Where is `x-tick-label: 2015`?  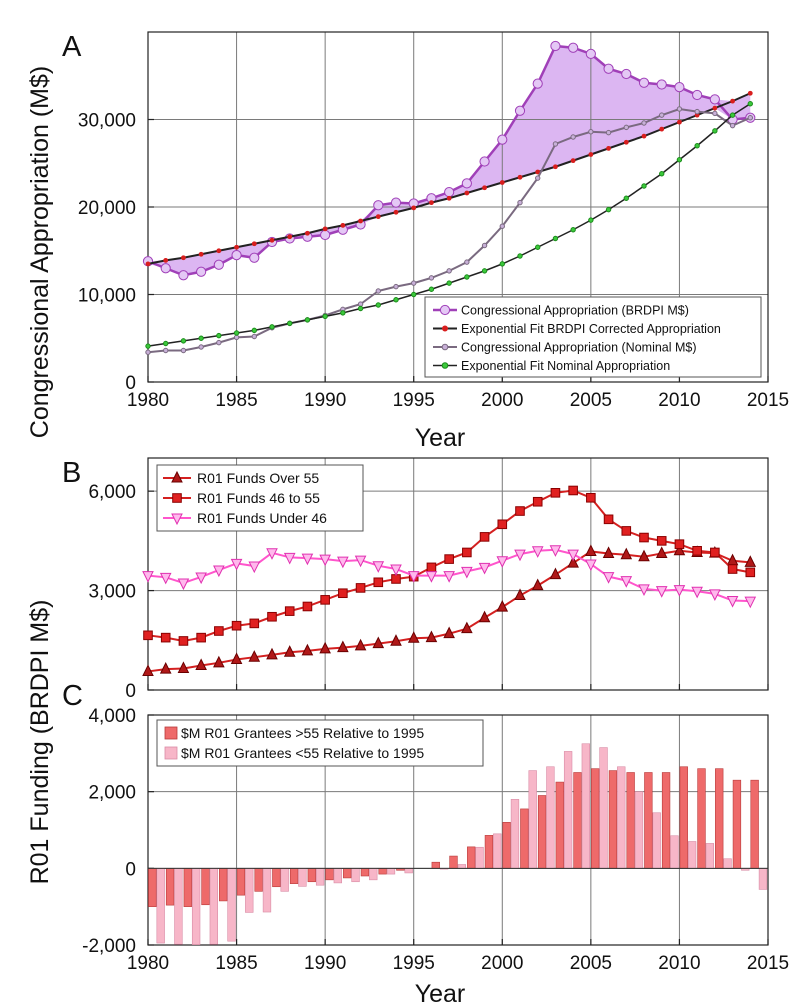 x-tick-label: 2015 is located at coordinates (768, 963).